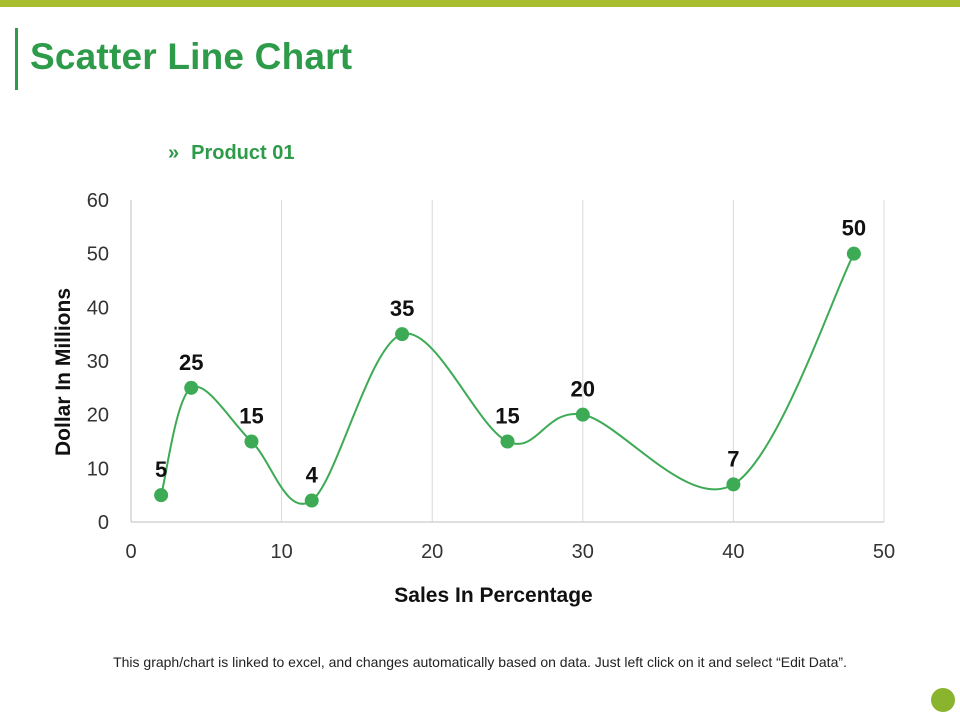 The image size is (960, 720). I want to click on x-tick-label: 40, so click(733, 552).